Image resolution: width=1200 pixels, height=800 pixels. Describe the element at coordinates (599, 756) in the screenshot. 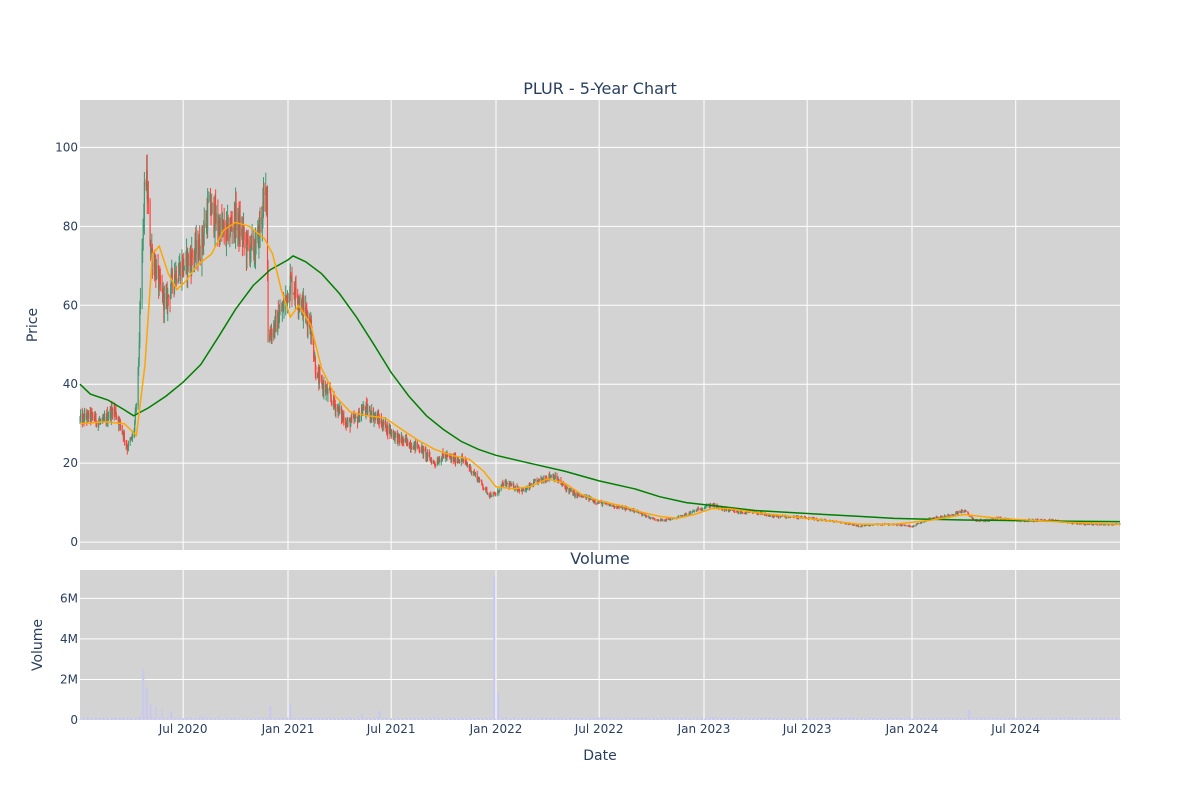

I see `x-axis-title: Date` at that location.